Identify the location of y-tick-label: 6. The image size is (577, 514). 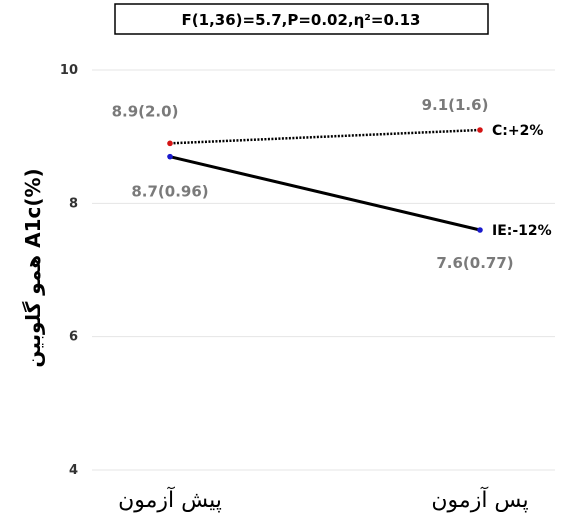
(73, 337).